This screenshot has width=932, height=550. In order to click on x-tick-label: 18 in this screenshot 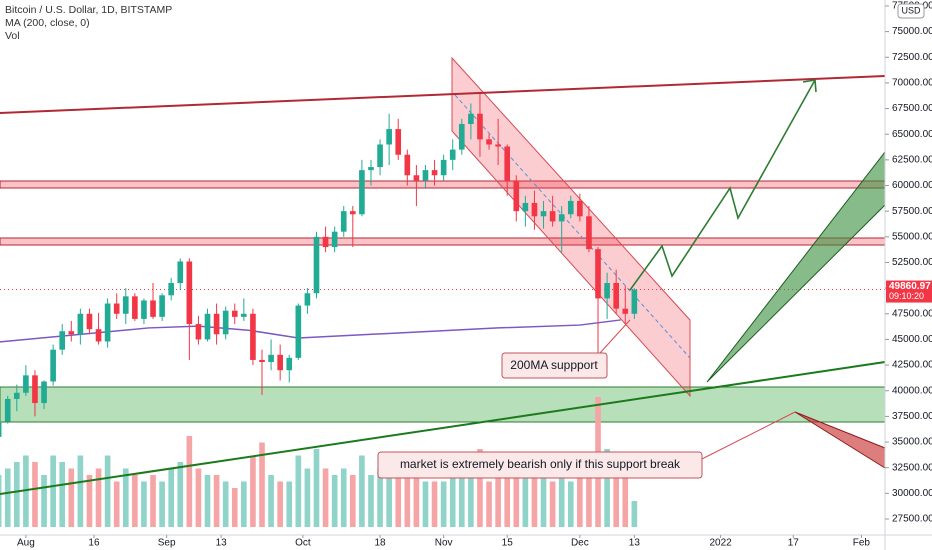, I will do `click(381, 543)`.